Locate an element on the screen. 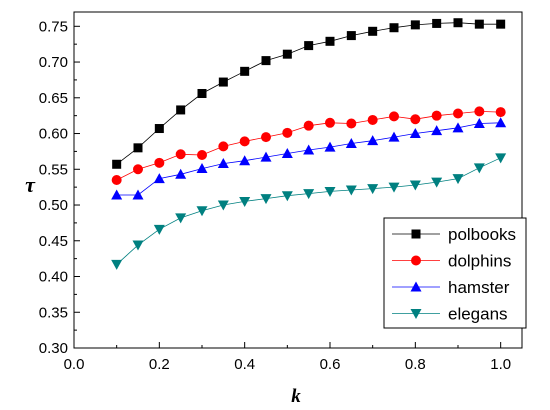 Image resolution: width=550 pixels, height=410 pixels. legend-label-elegans: elegans is located at coordinates (478, 314).